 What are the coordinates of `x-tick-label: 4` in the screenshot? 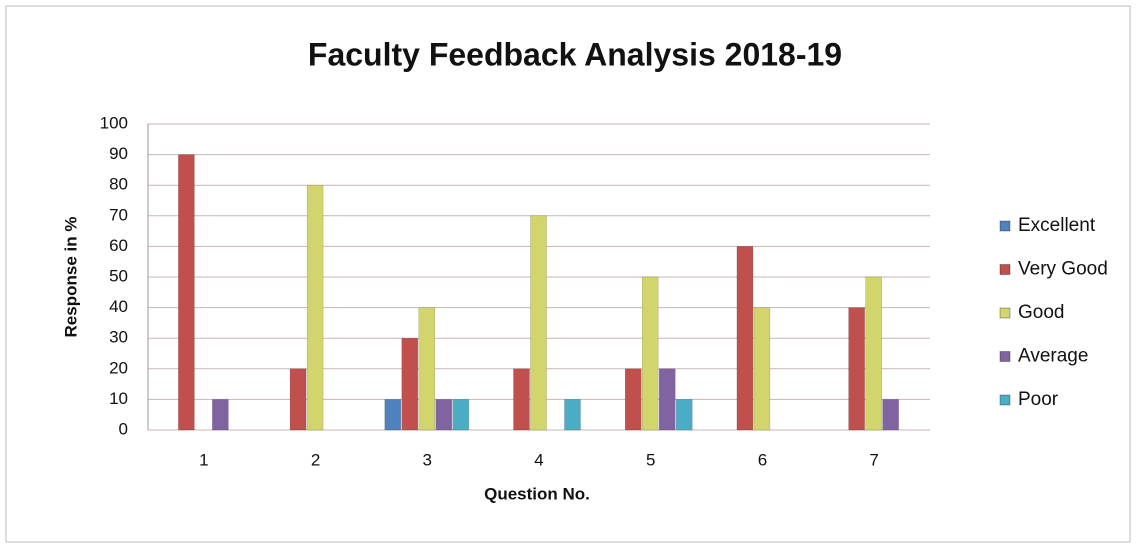 It's located at (538, 459).